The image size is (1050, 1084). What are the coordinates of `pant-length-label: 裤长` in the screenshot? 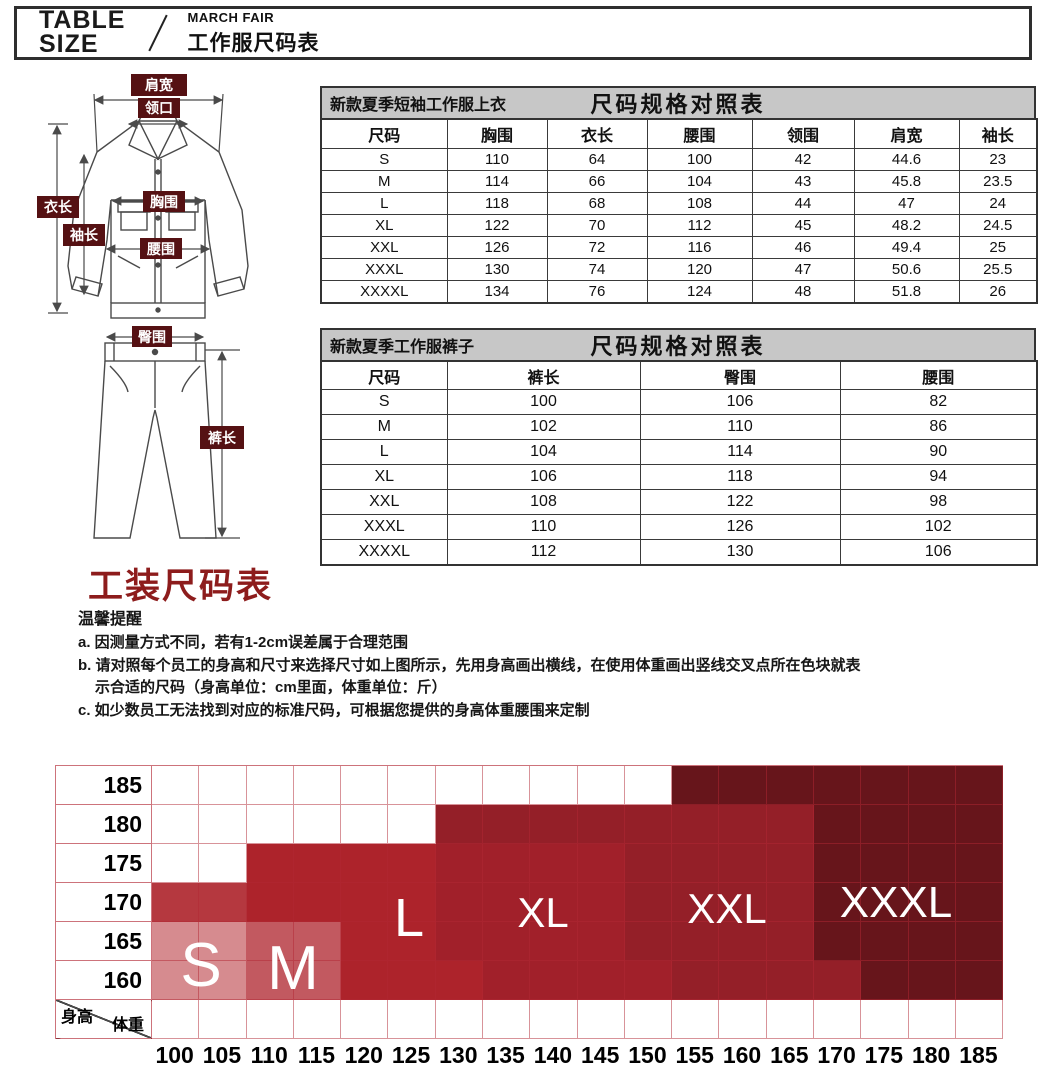 It's located at (222, 438).